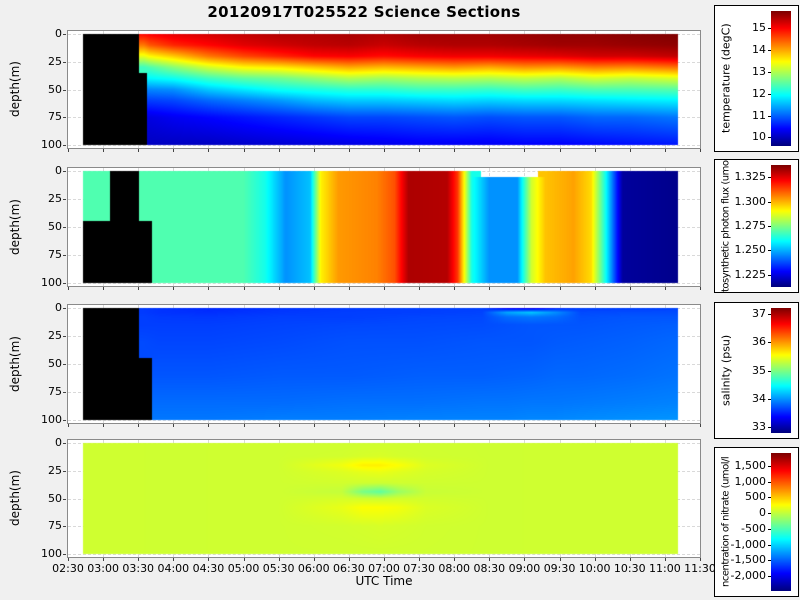 This screenshot has height=600, width=800. What do you see at coordinates (524, 568) in the screenshot?
I see `x-tick-label: 09:00` at bounding box center [524, 568].